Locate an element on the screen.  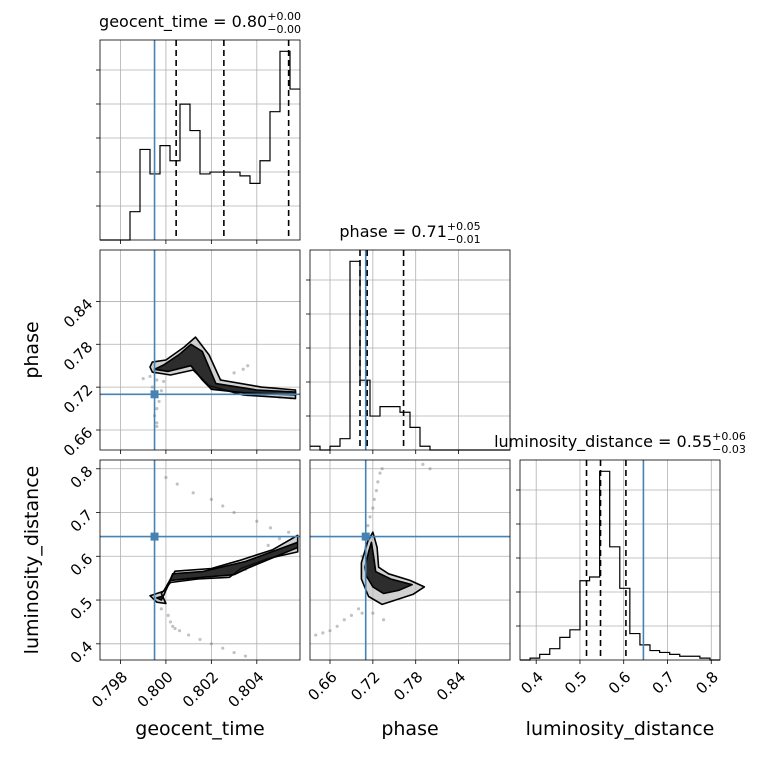
title-prefix: luminosity_distance = is located at coordinates (585, 442).